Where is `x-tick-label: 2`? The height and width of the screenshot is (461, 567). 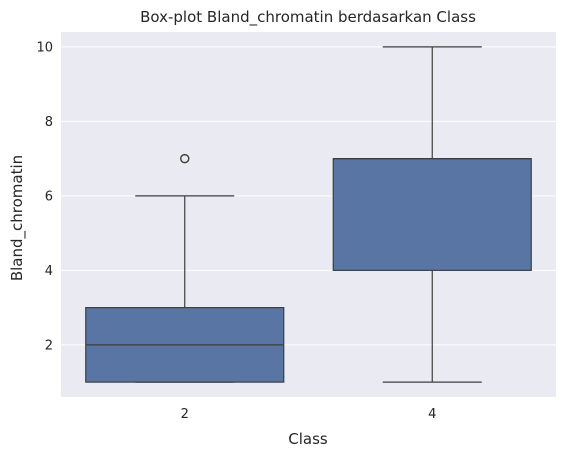
x-tick-label: 2 is located at coordinates (185, 414).